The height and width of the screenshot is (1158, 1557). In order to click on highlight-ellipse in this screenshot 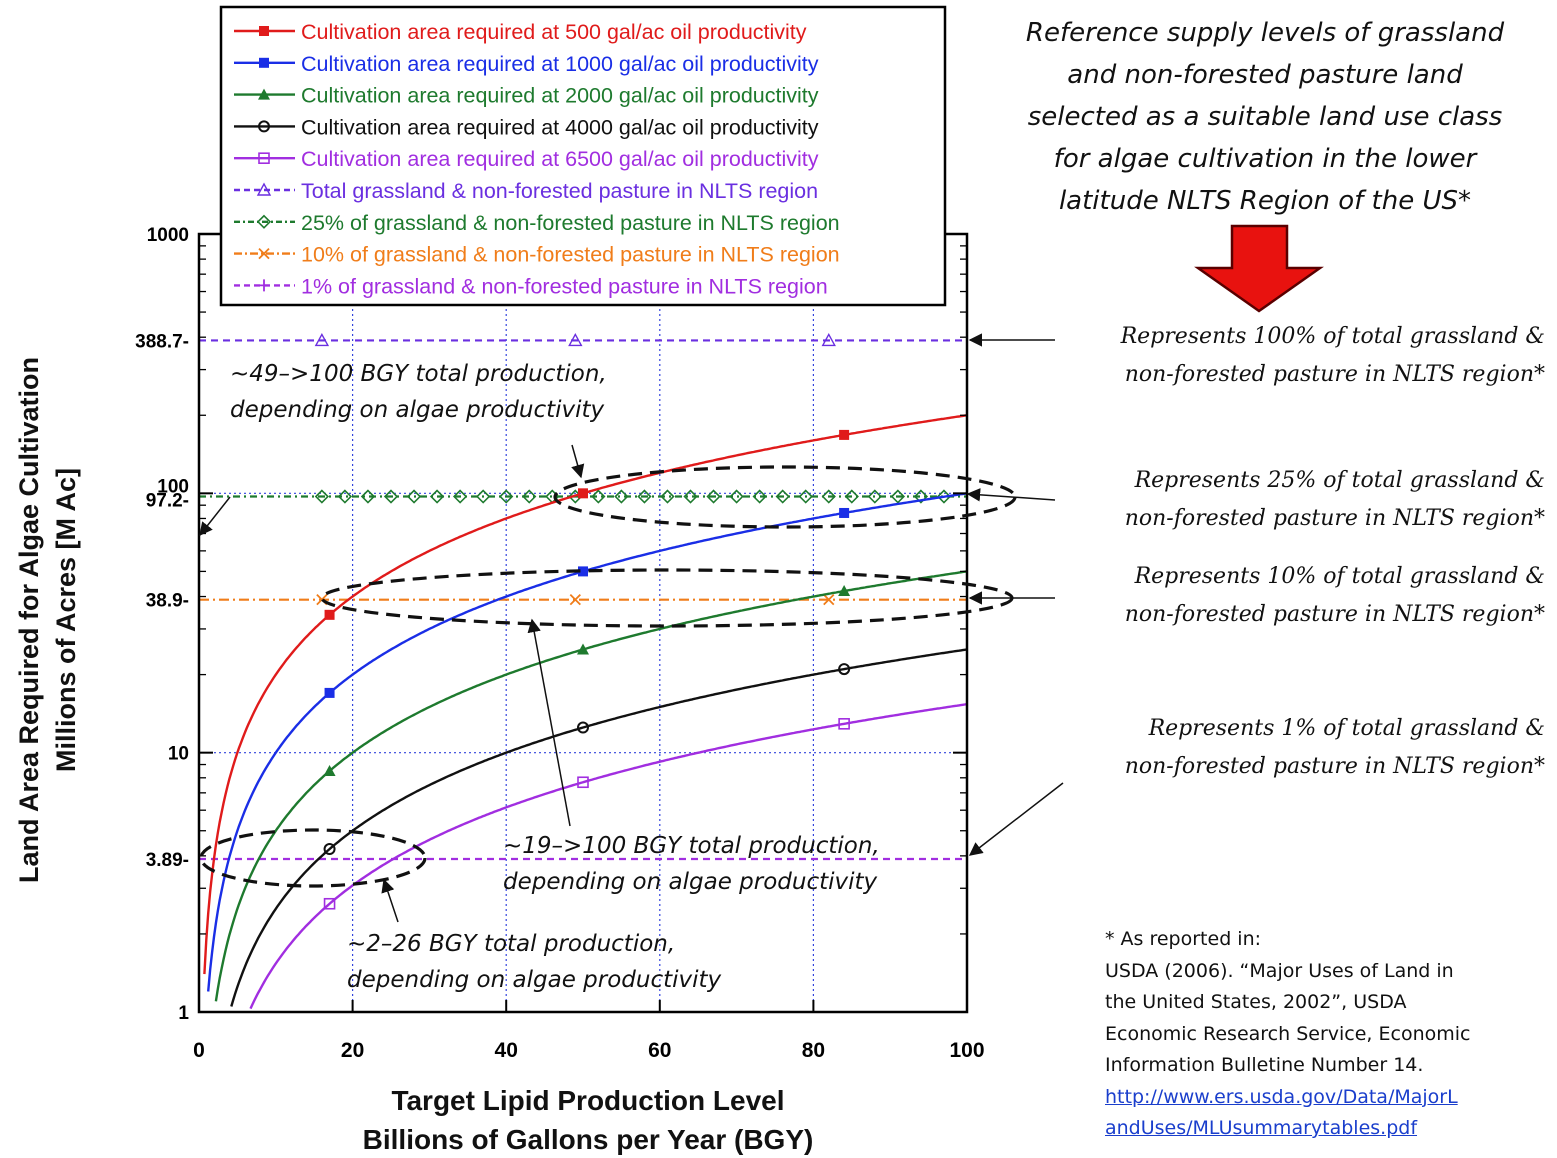, I will do `click(313, 858)`.